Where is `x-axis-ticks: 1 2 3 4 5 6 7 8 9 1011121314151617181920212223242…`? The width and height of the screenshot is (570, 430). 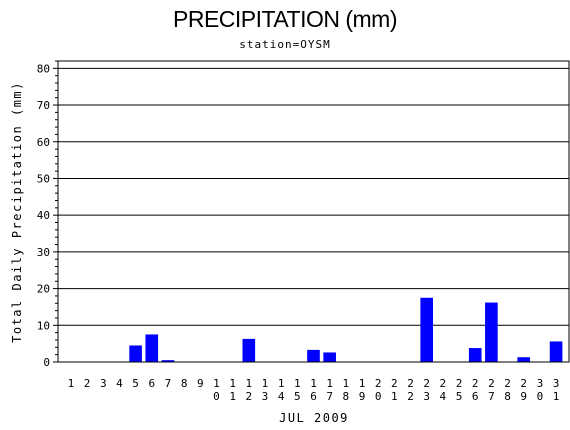
x-axis-ticks: 1 2 3 4 5 6 7 8 9 1011121314151617181920212223242… is located at coordinates (314, 390).